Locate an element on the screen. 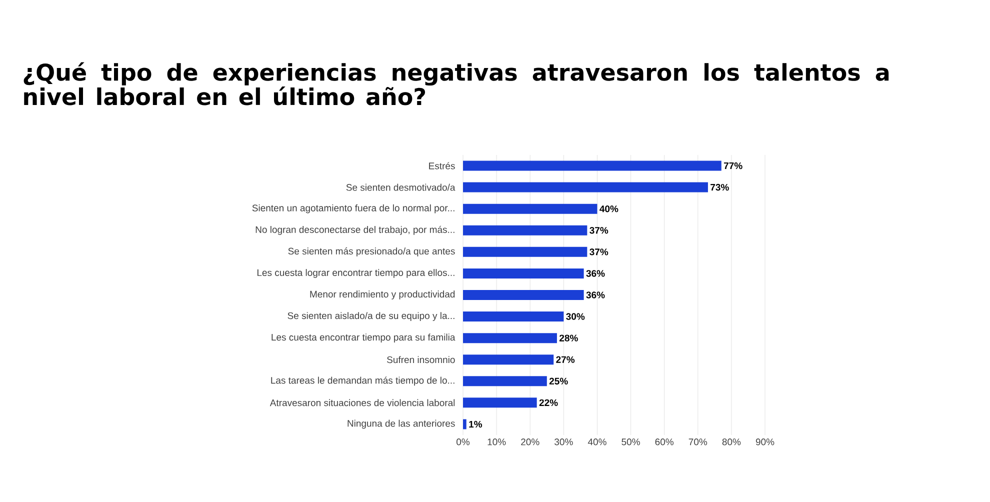 The image size is (990, 502). y-tick-label: Se sienten más presionado/a que antes is located at coordinates (371, 251).